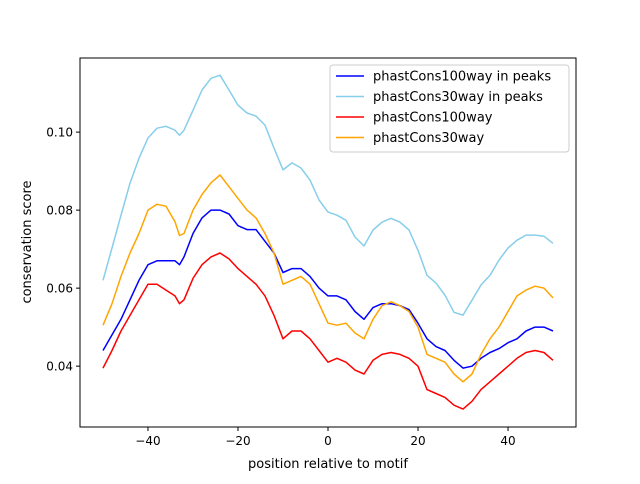 The width and height of the screenshot is (640, 484). I want to click on legend-box, so click(449, 108).